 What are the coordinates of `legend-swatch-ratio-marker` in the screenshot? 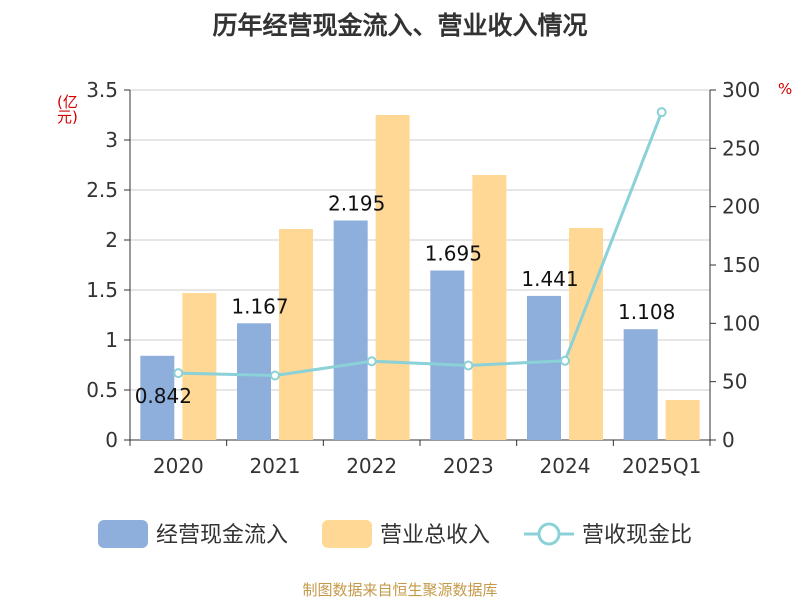 It's located at (549, 534).